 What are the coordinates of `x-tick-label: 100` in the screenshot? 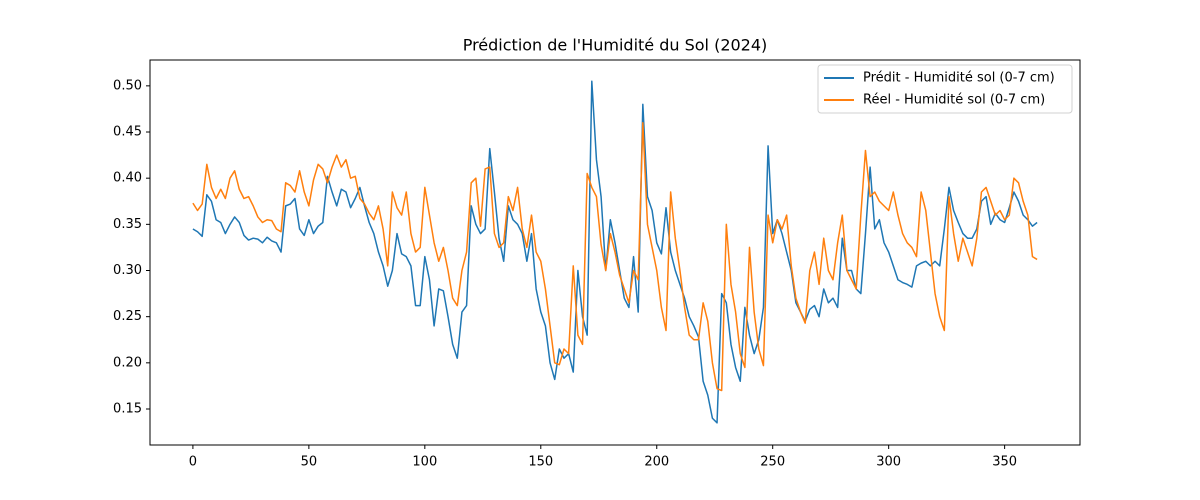 It's located at (424, 462).